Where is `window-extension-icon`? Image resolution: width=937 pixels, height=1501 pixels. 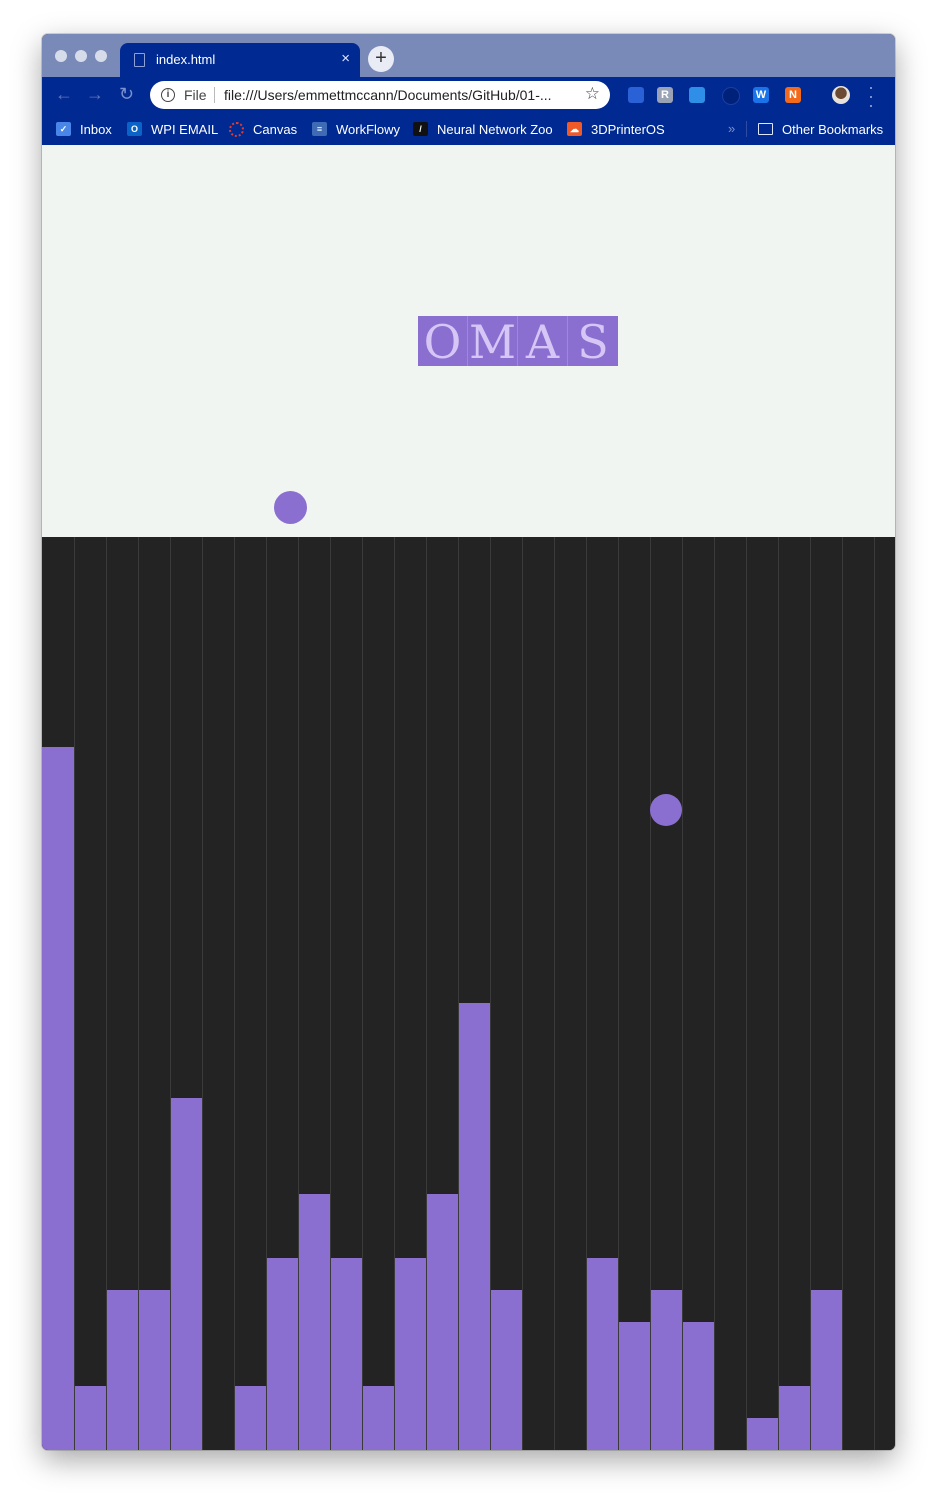 window-extension-icon is located at coordinates (697, 95).